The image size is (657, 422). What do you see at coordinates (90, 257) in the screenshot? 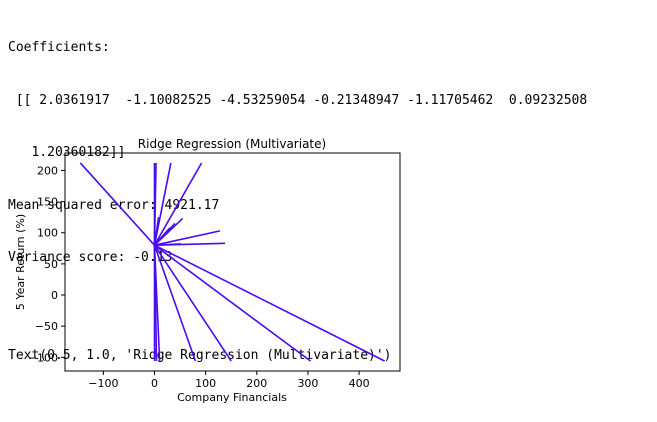
I see `variance-text: Variance score: -0.13` at bounding box center [90, 257].